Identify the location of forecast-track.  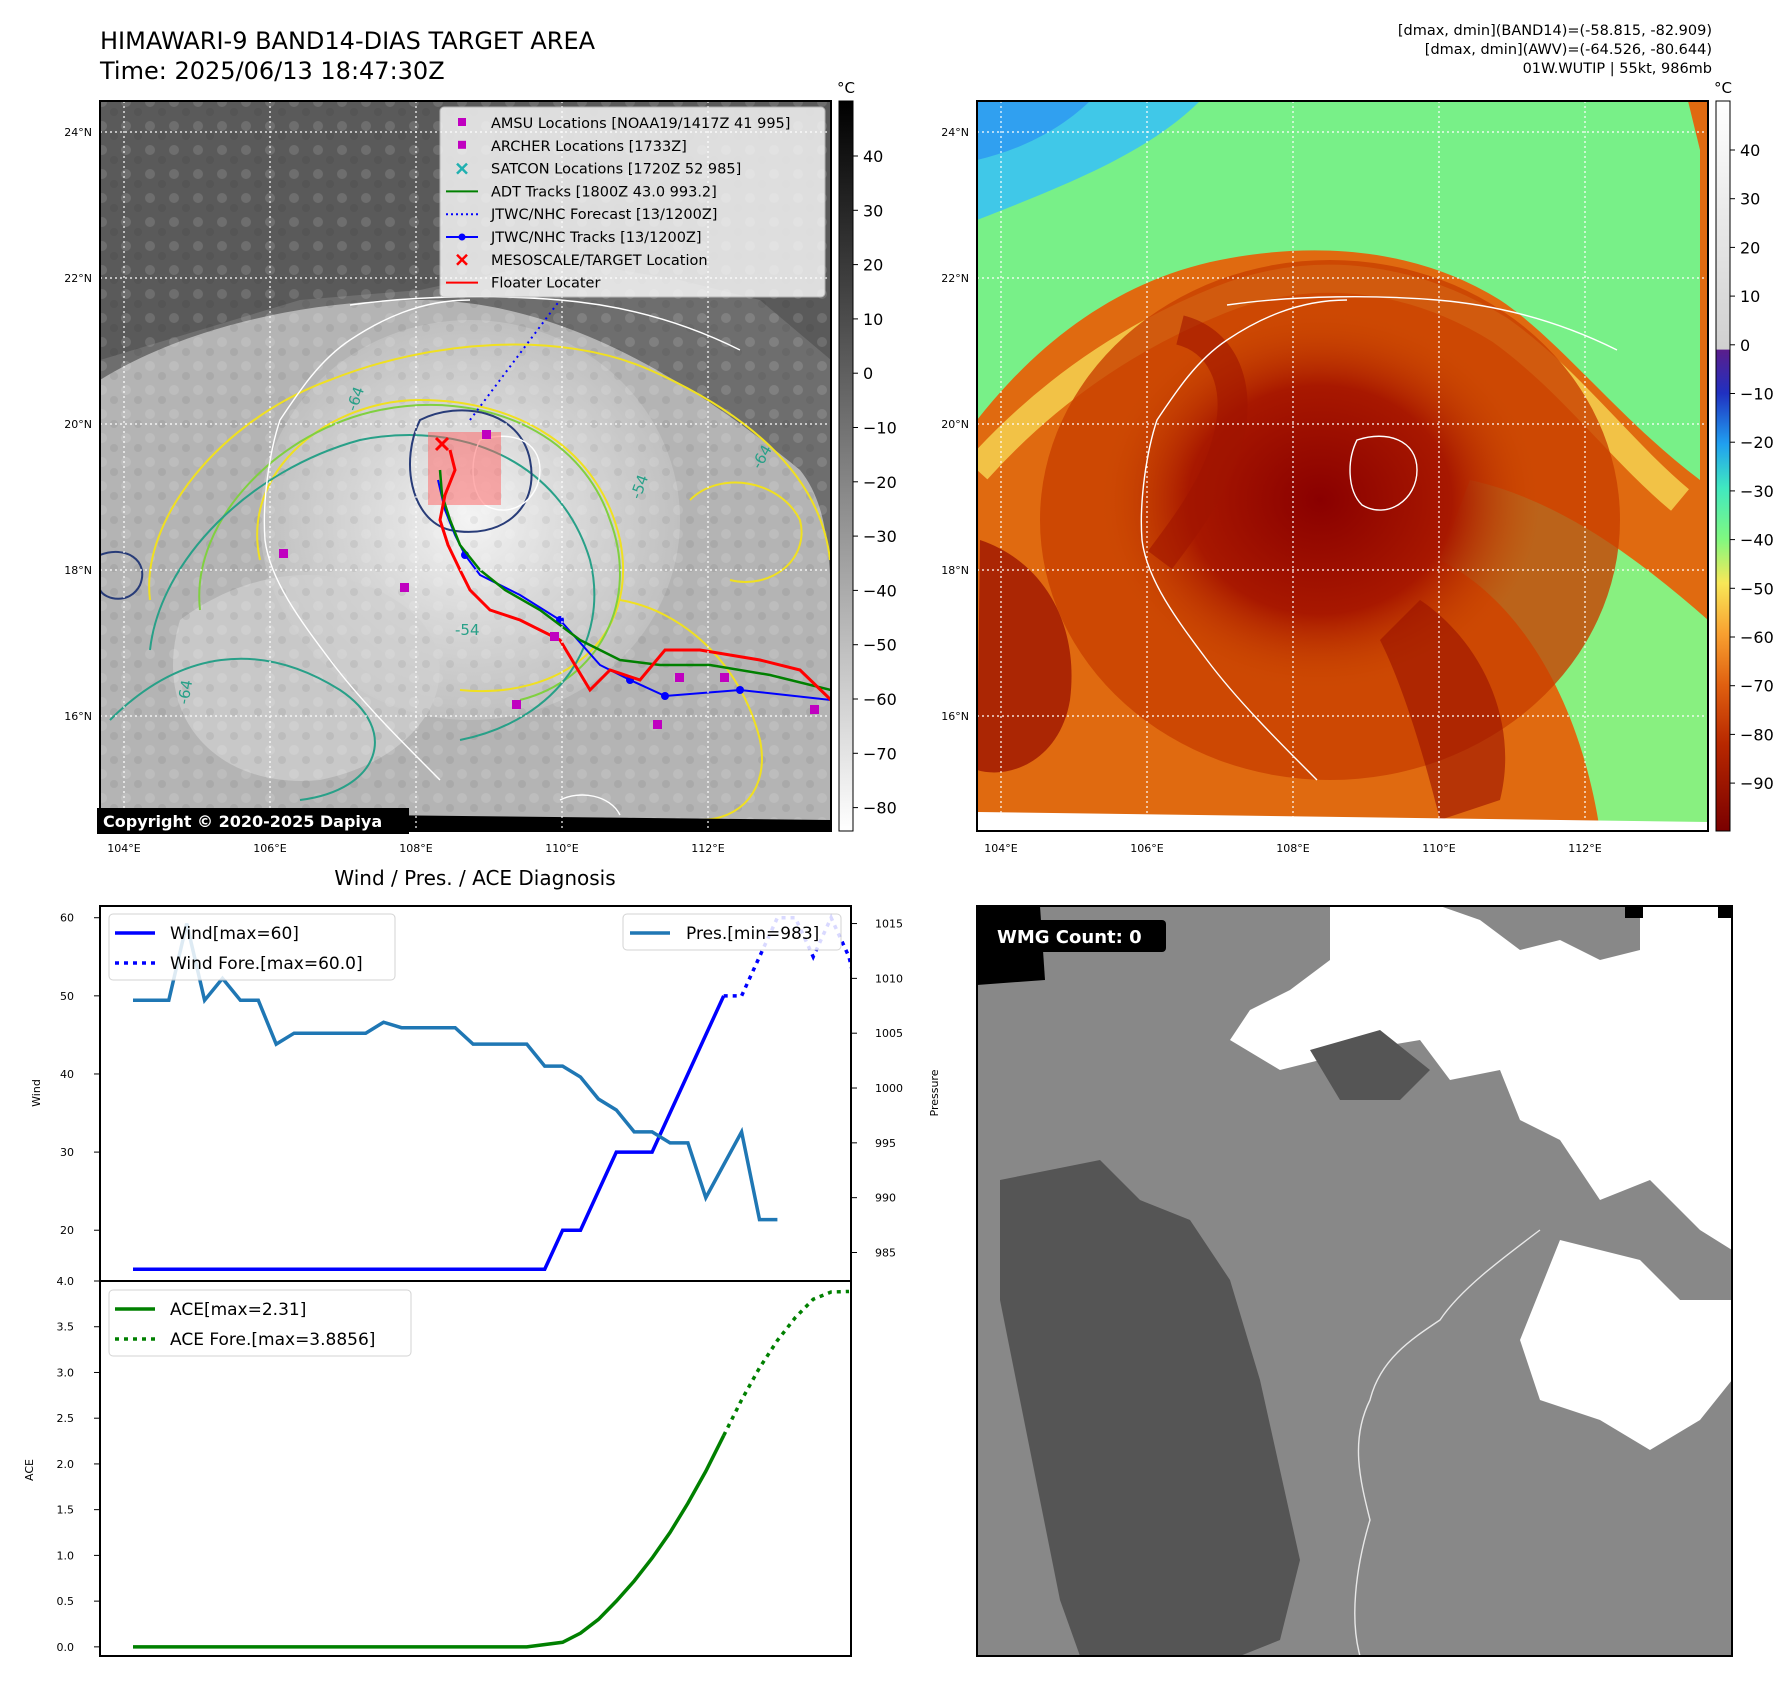
(515, 360).